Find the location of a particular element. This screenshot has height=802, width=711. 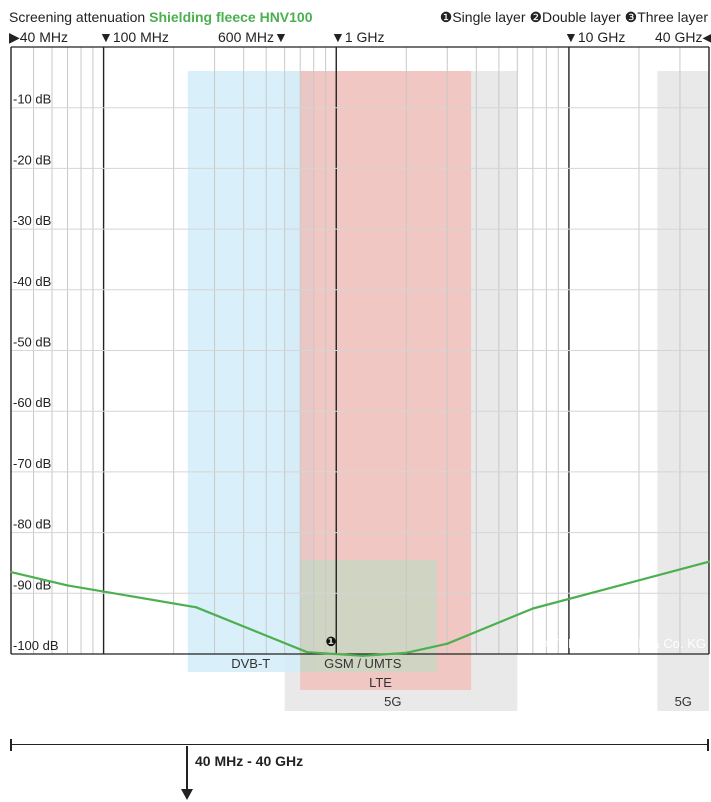

range-line is located at coordinates (359, 744).